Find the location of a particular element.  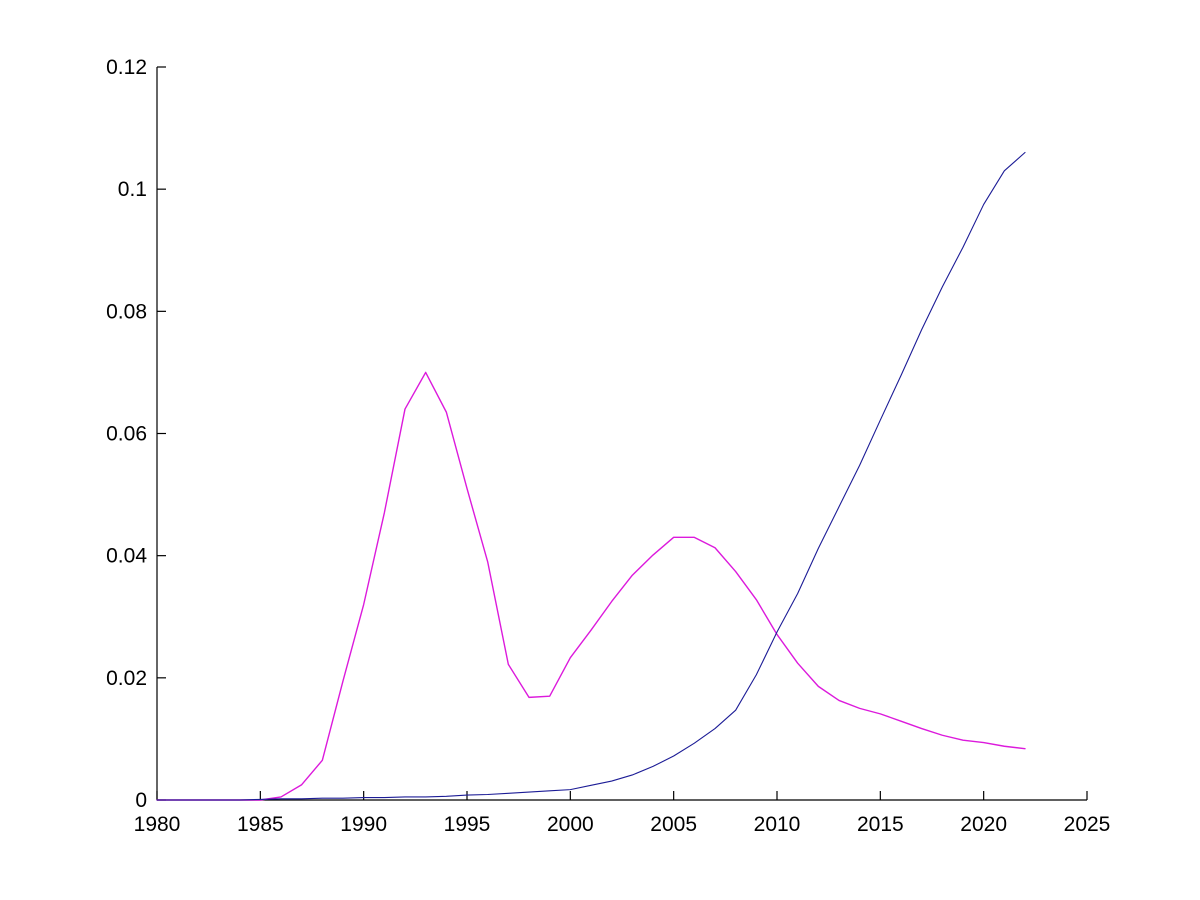

y-tick-label: 0.08 is located at coordinates (126, 311).